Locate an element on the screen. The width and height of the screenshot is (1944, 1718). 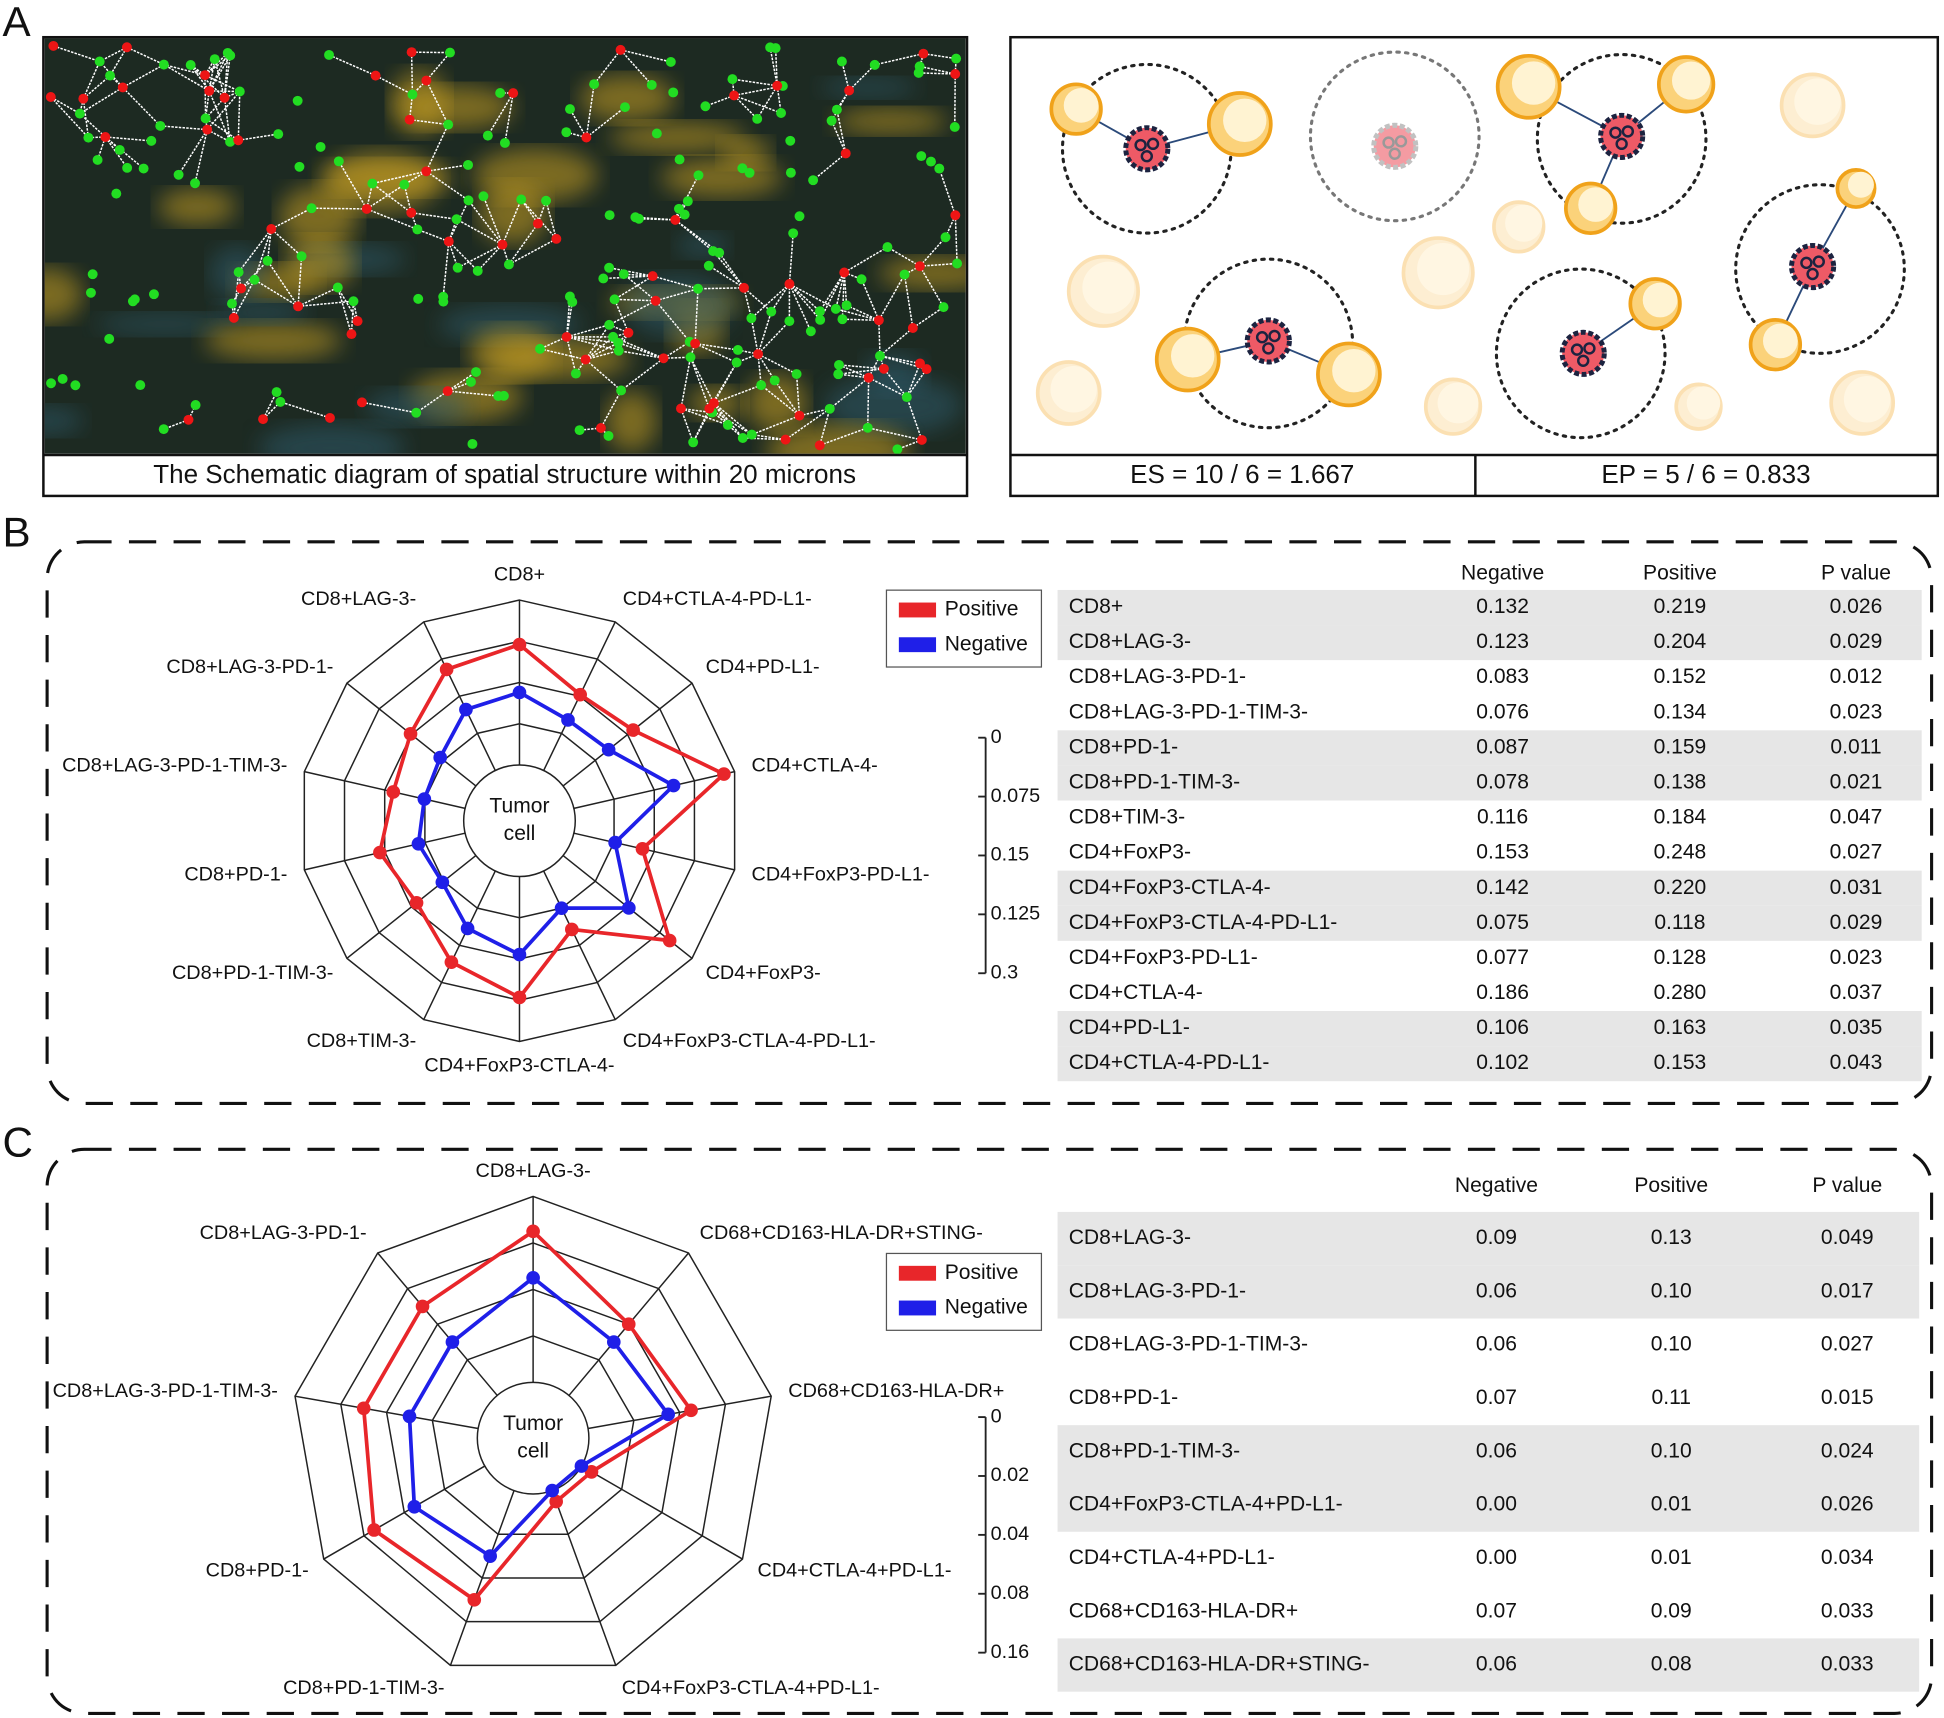
row-label: CD4+CTLA-4- is located at coordinates (1136, 992).